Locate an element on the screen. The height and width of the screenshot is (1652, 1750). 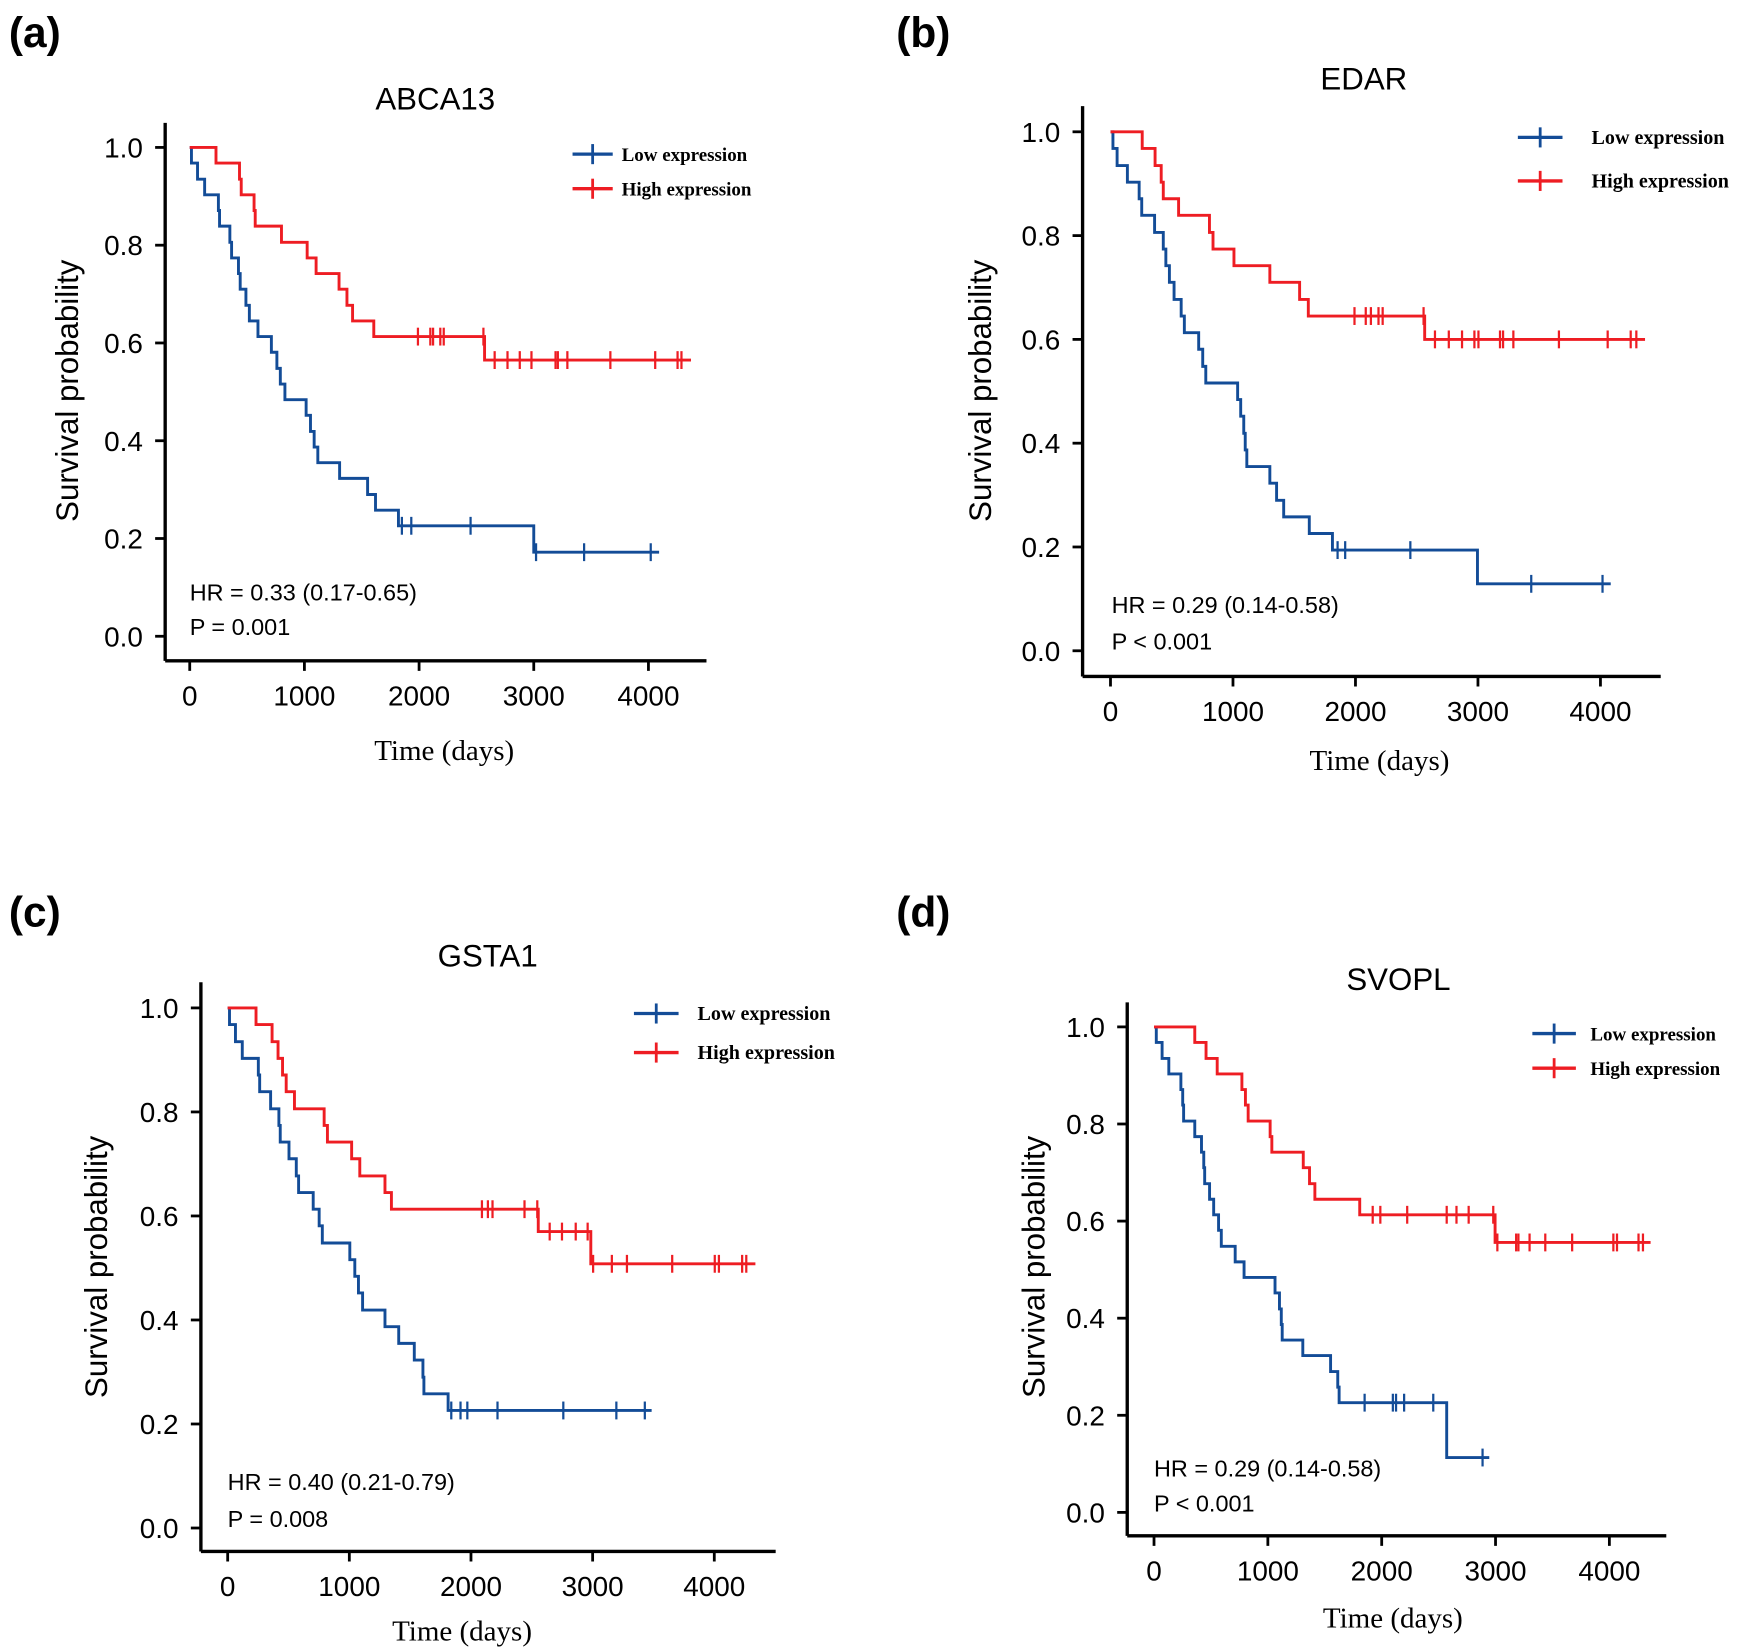
chart-title: ABCA13 is located at coordinates (435, 98).